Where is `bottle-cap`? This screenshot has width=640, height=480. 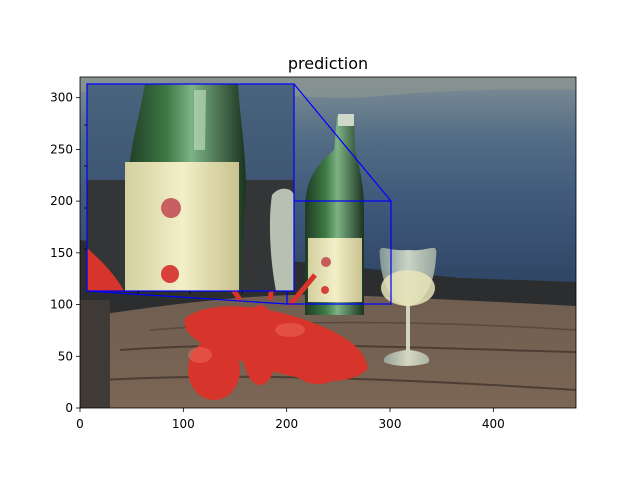
bottle-cap is located at coordinates (346, 120).